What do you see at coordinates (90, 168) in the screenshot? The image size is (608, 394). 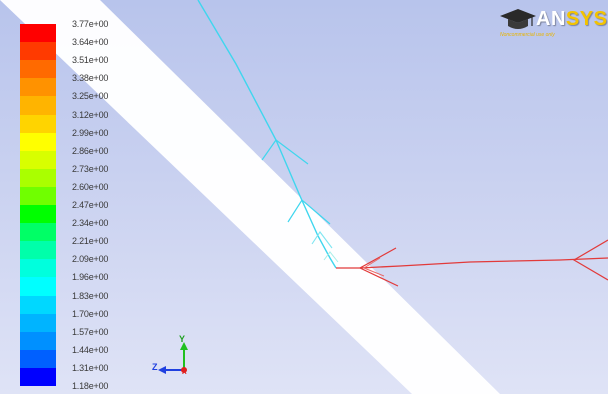 I see `color-legend-label: 2.73e+00` at bounding box center [90, 168].